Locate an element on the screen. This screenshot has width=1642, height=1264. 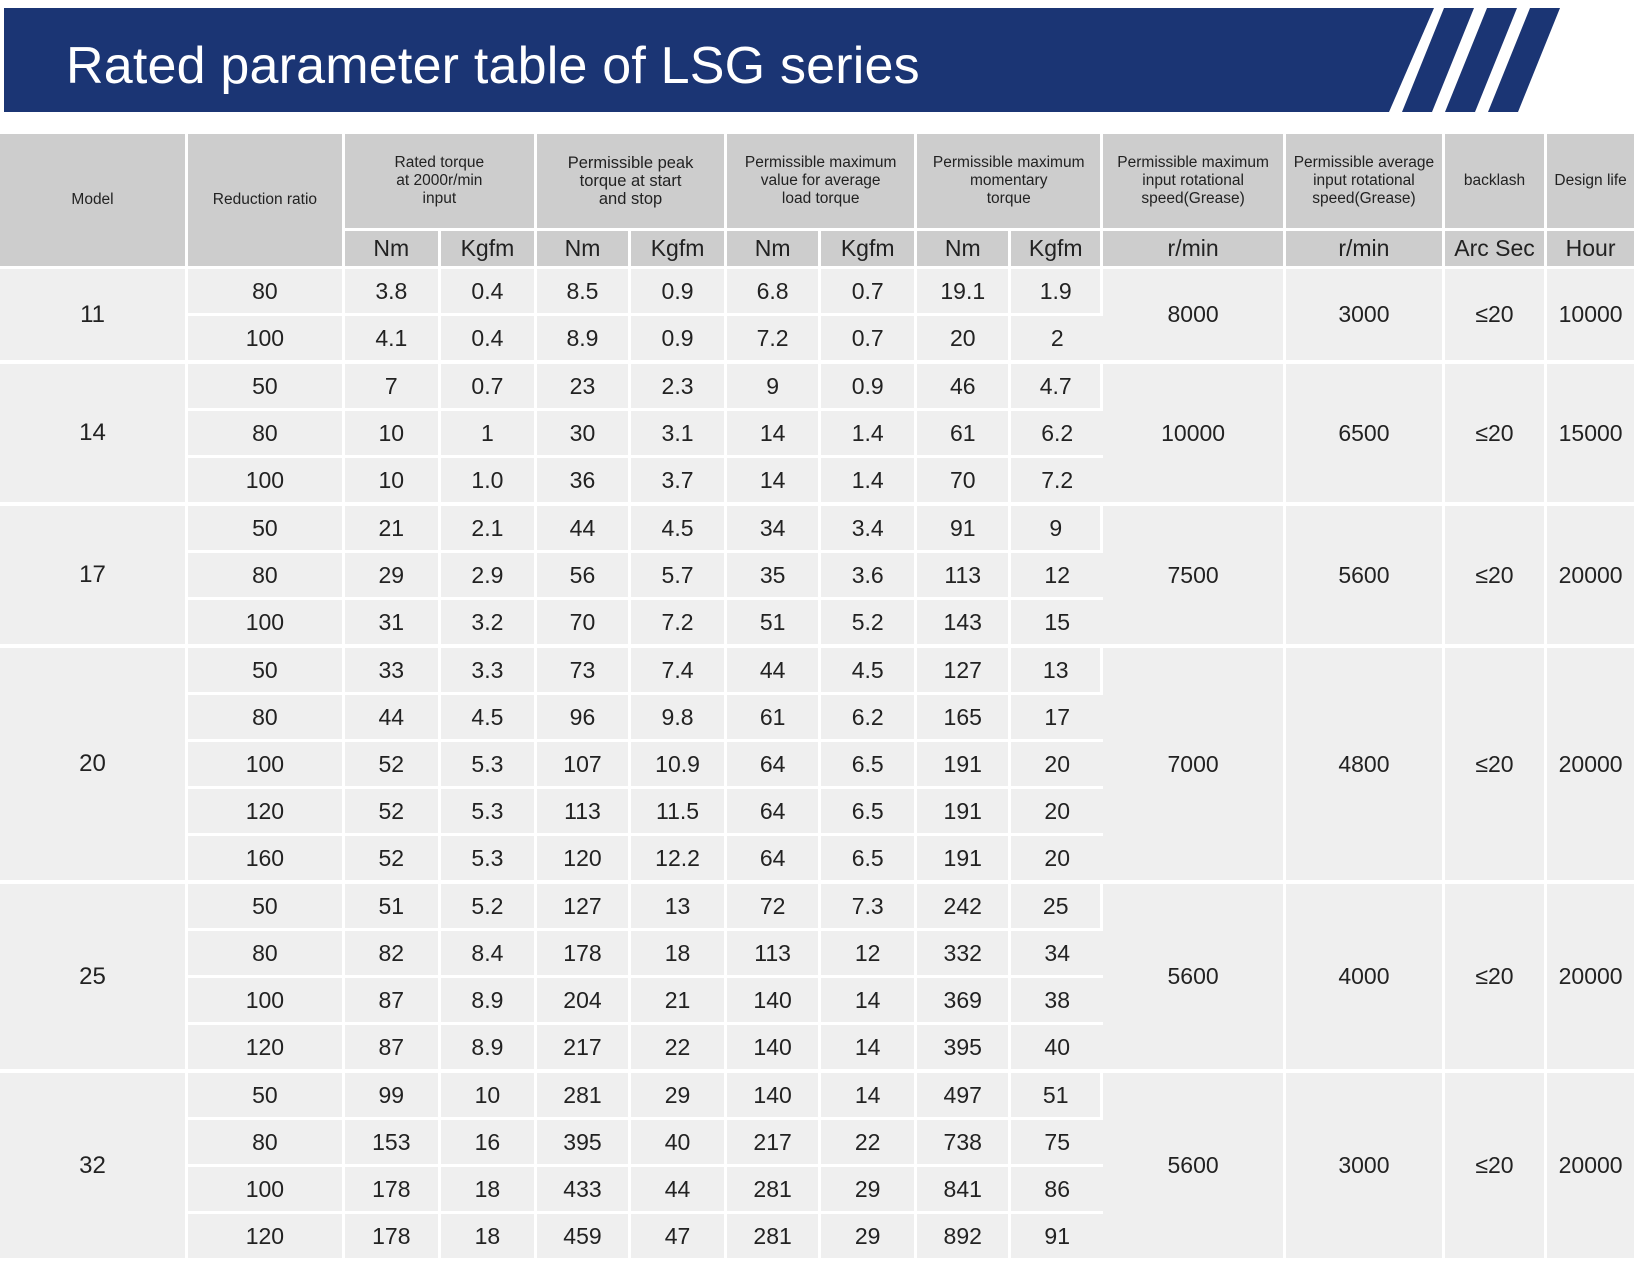
avg-nm-cell: 34 is located at coordinates (774, 526).